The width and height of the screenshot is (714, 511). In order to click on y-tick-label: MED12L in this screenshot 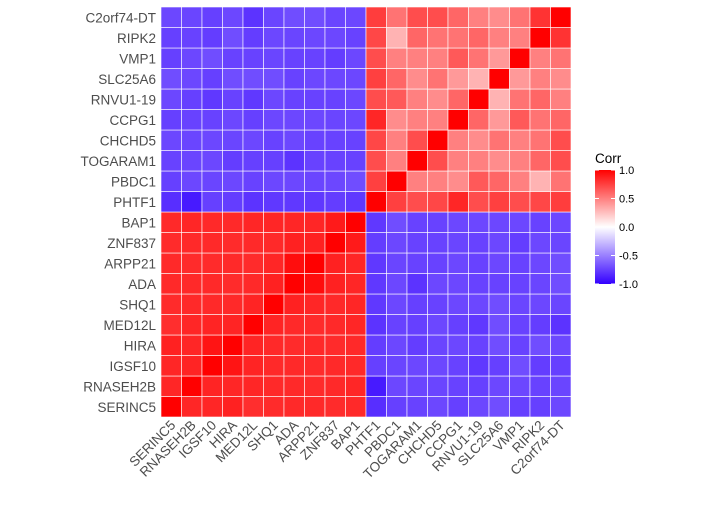, I will do `click(129, 325)`.